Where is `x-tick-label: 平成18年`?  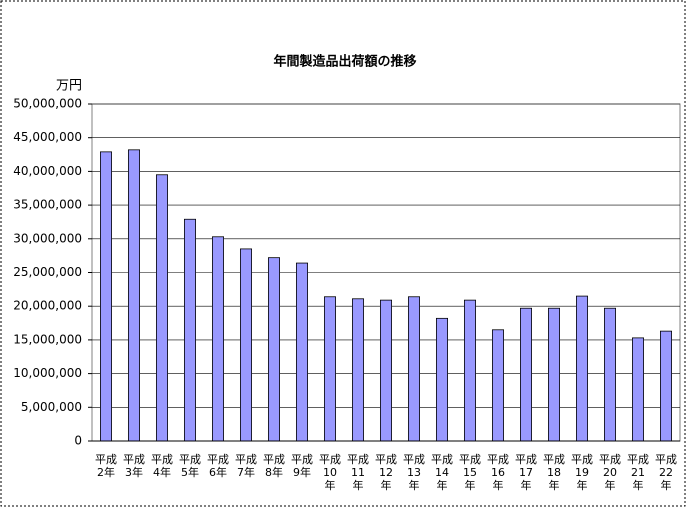
x-tick-label: 平成18年 is located at coordinates (554, 472).